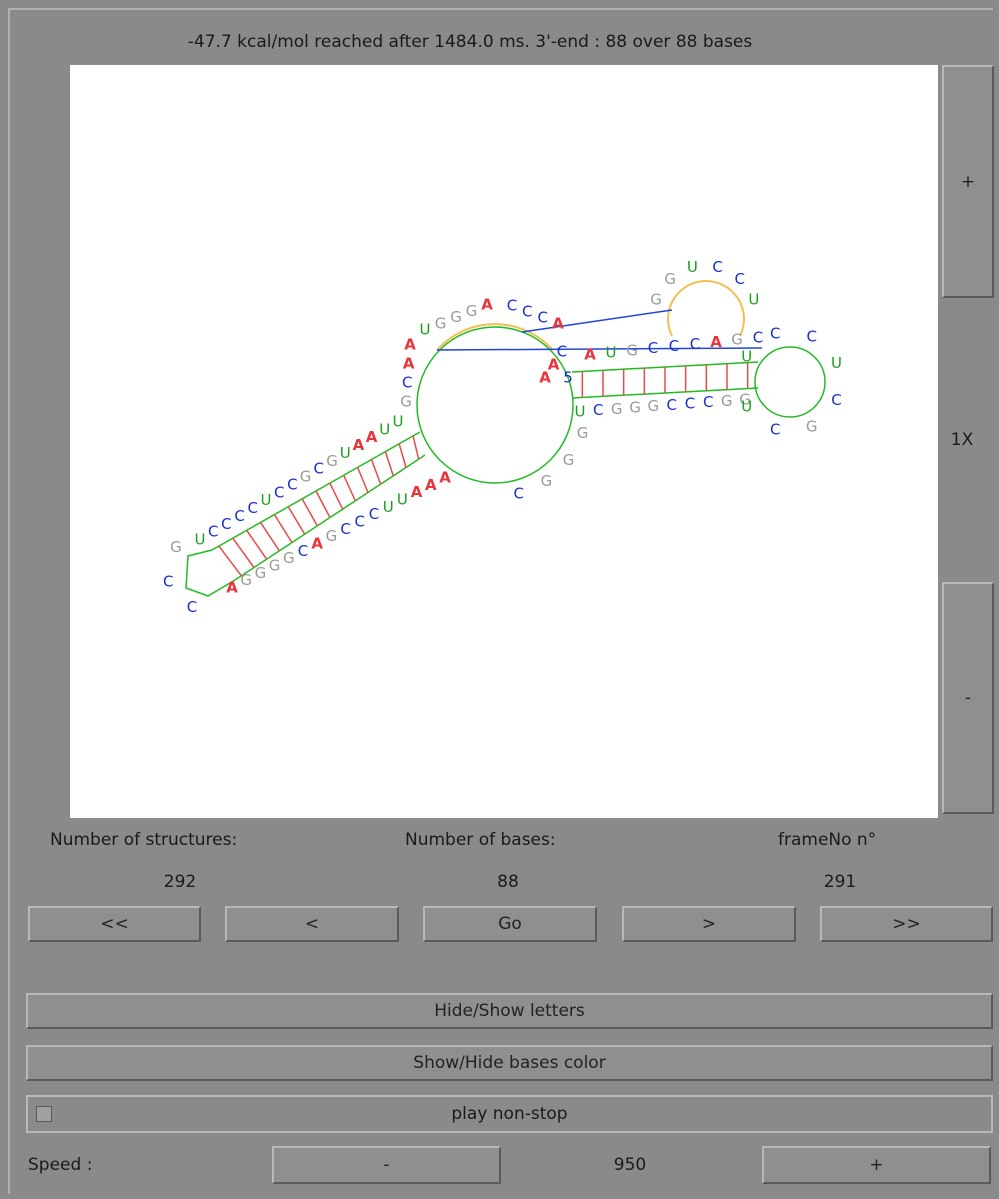 The height and width of the screenshot is (1199, 999). Describe the element at coordinates (968, 698) in the screenshot. I see `zoom-out-button: -` at that location.